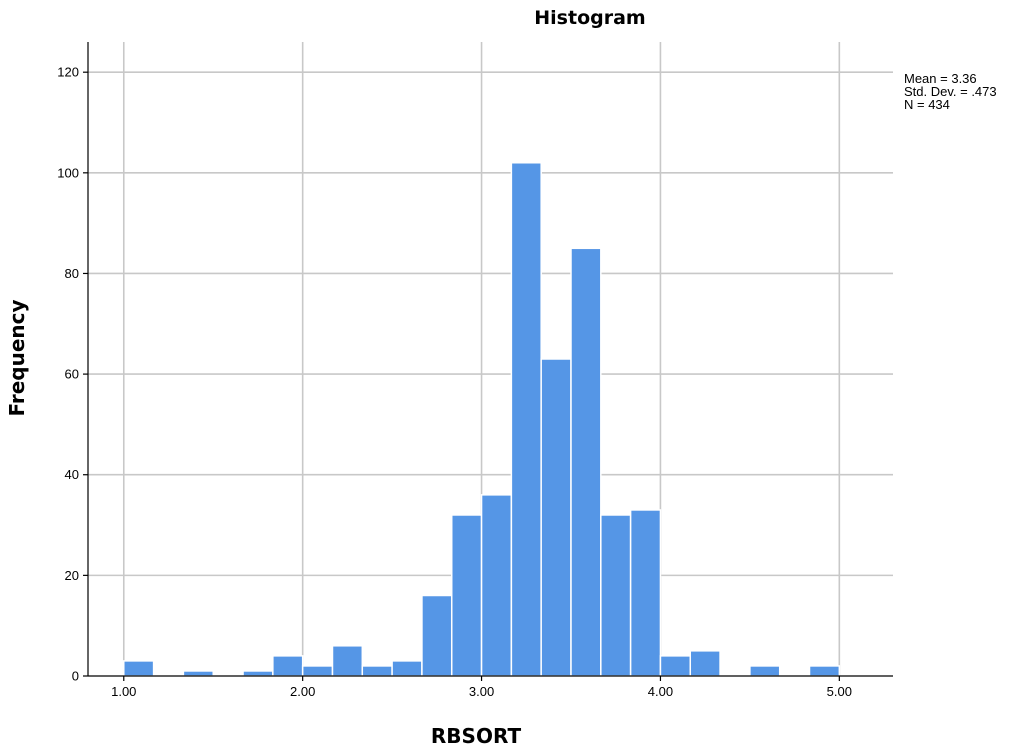  What do you see at coordinates (839, 691) in the screenshot?
I see `x-tick-label: 5.00` at bounding box center [839, 691].